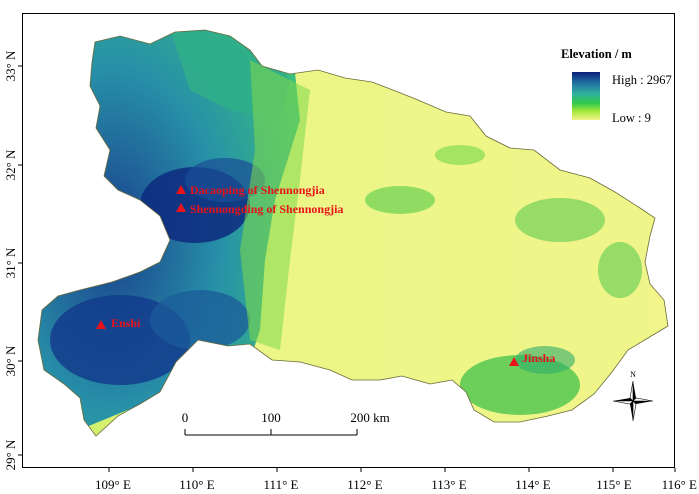 The height and width of the screenshot is (494, 699). I want to click on legend-low-label: Low : 9, so click(631, 118).